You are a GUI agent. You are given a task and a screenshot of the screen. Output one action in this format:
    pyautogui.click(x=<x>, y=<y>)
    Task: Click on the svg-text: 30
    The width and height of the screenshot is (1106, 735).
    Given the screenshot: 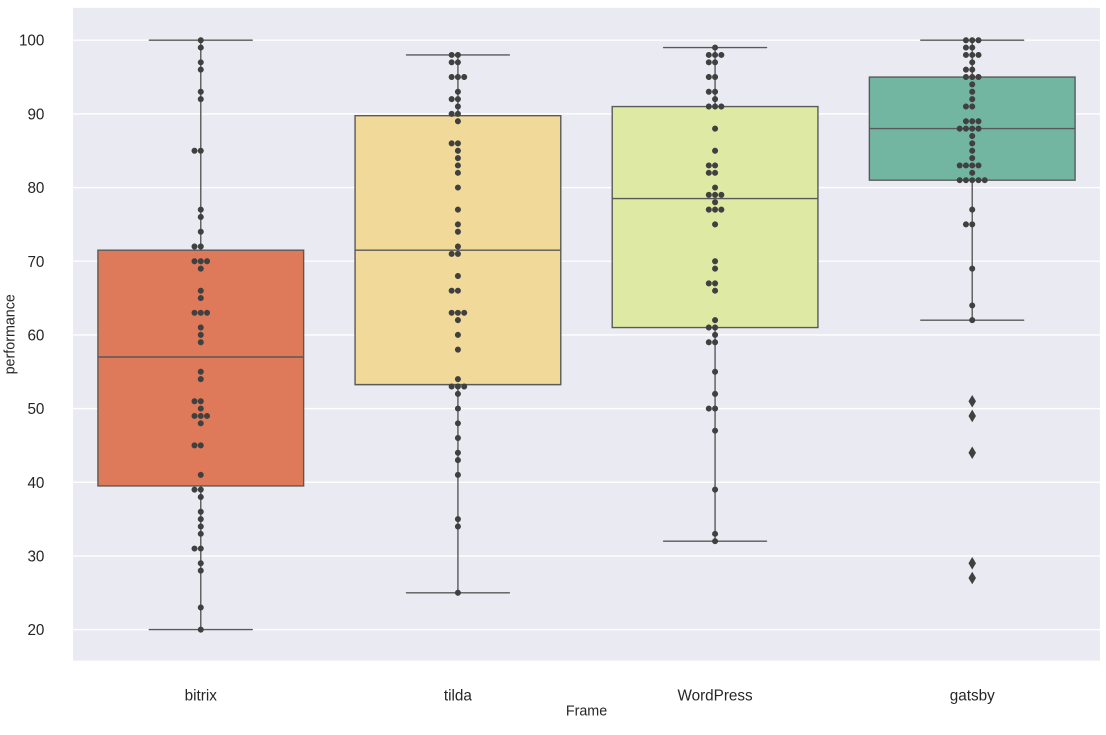 What is the action you would take?
    pyautogui.click(x=35, y=556)
    